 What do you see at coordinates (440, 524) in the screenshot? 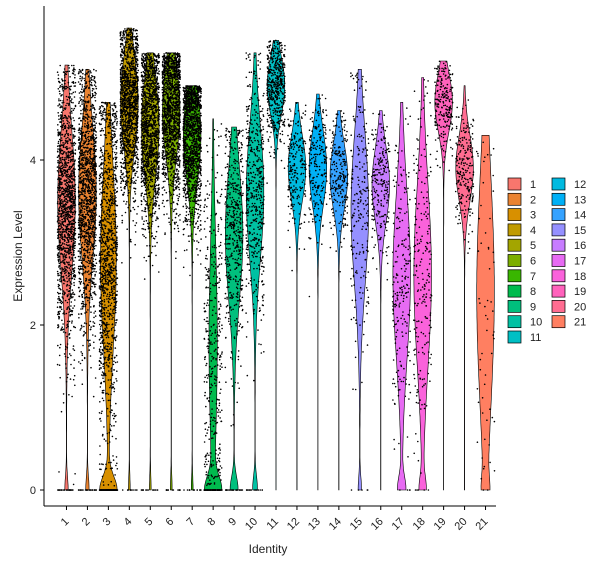
I see `x-tick-label-19: 19` at bounding box center [440, 524].